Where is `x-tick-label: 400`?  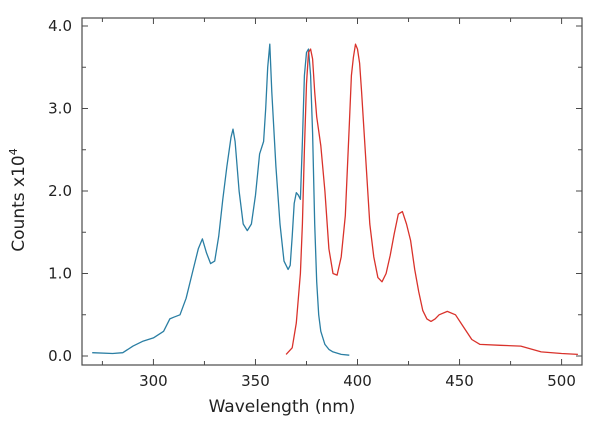
x-tick-label: 400 is located at coordinates (357, 381).